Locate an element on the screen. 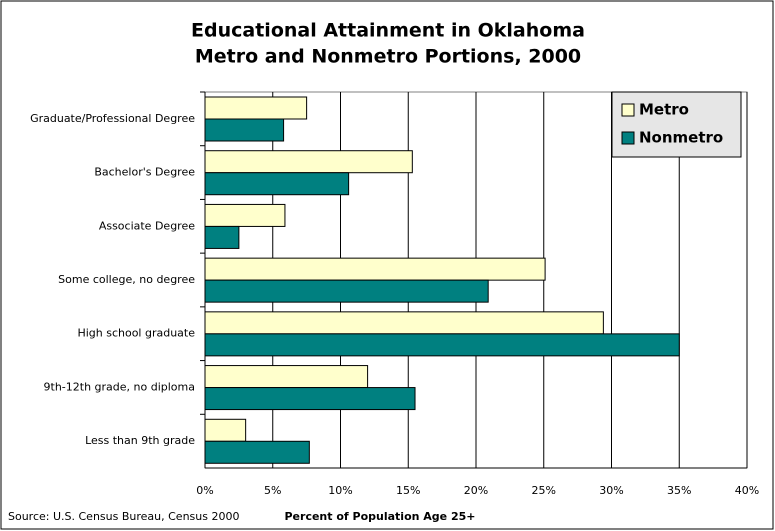  y-tick-label: Graduate/Professional Degree is located at coordinates (112, 118).